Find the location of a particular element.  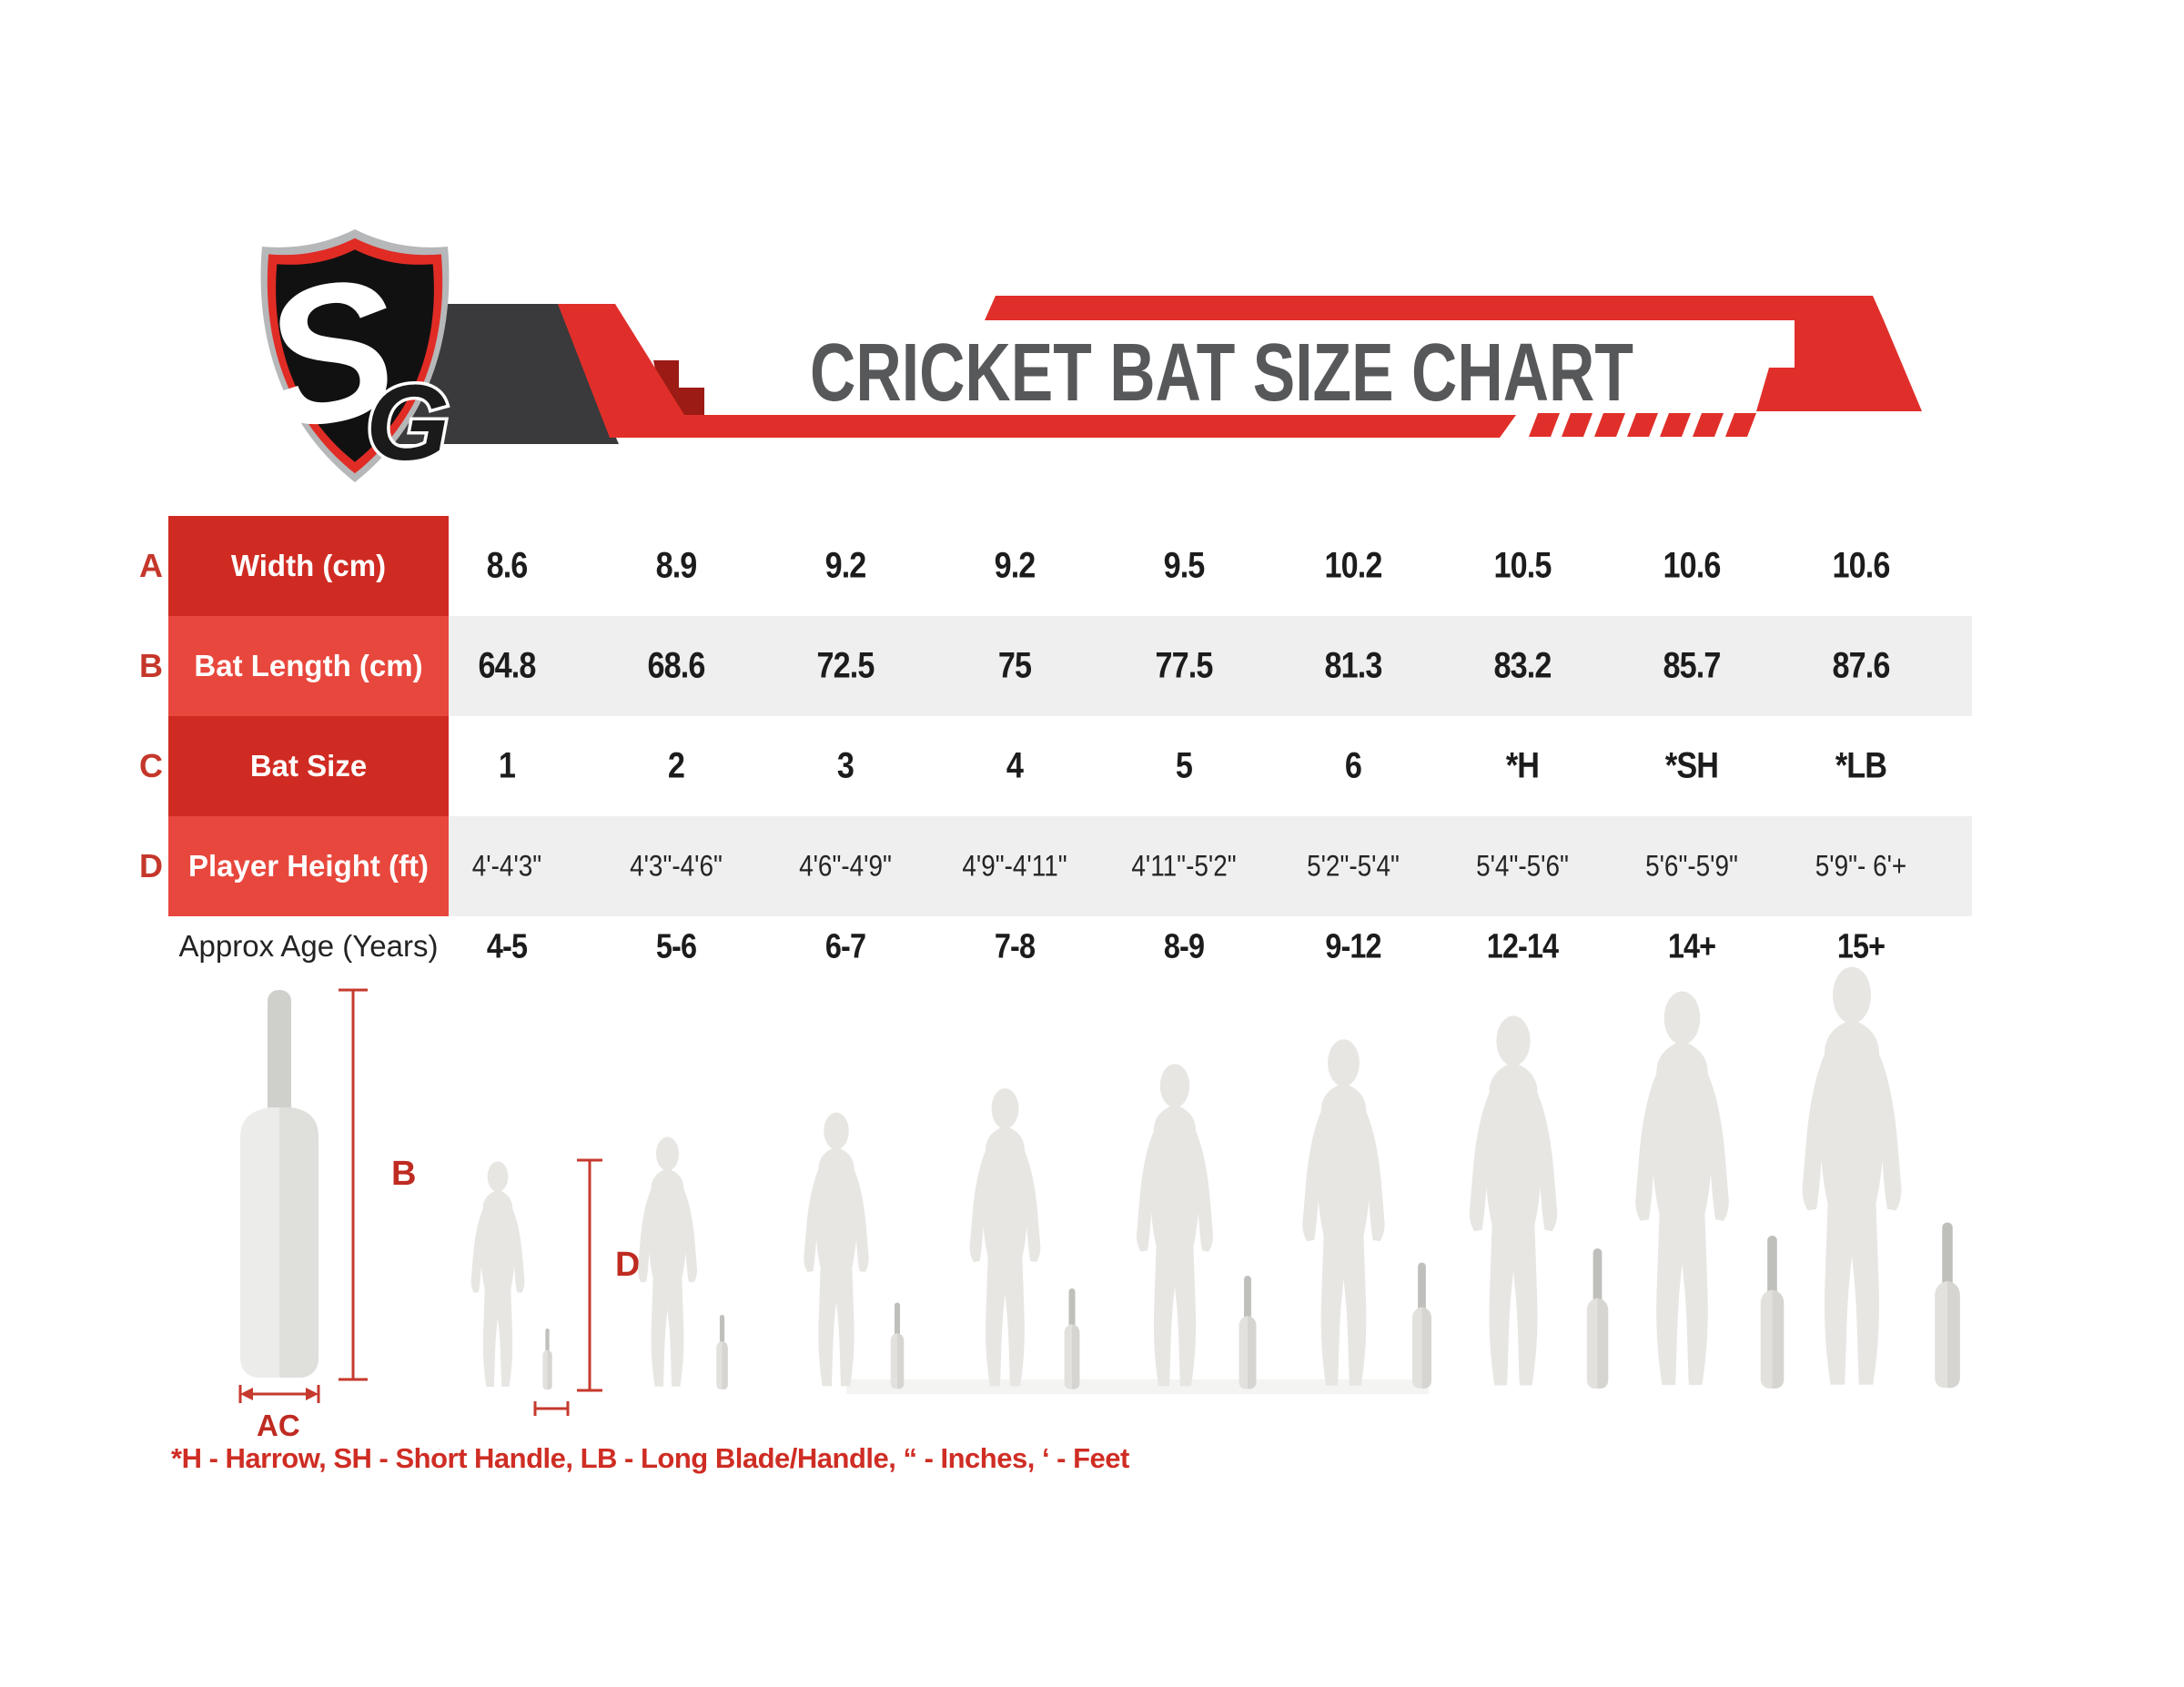

ground-shadow is located at coordinates (1137, 1387).